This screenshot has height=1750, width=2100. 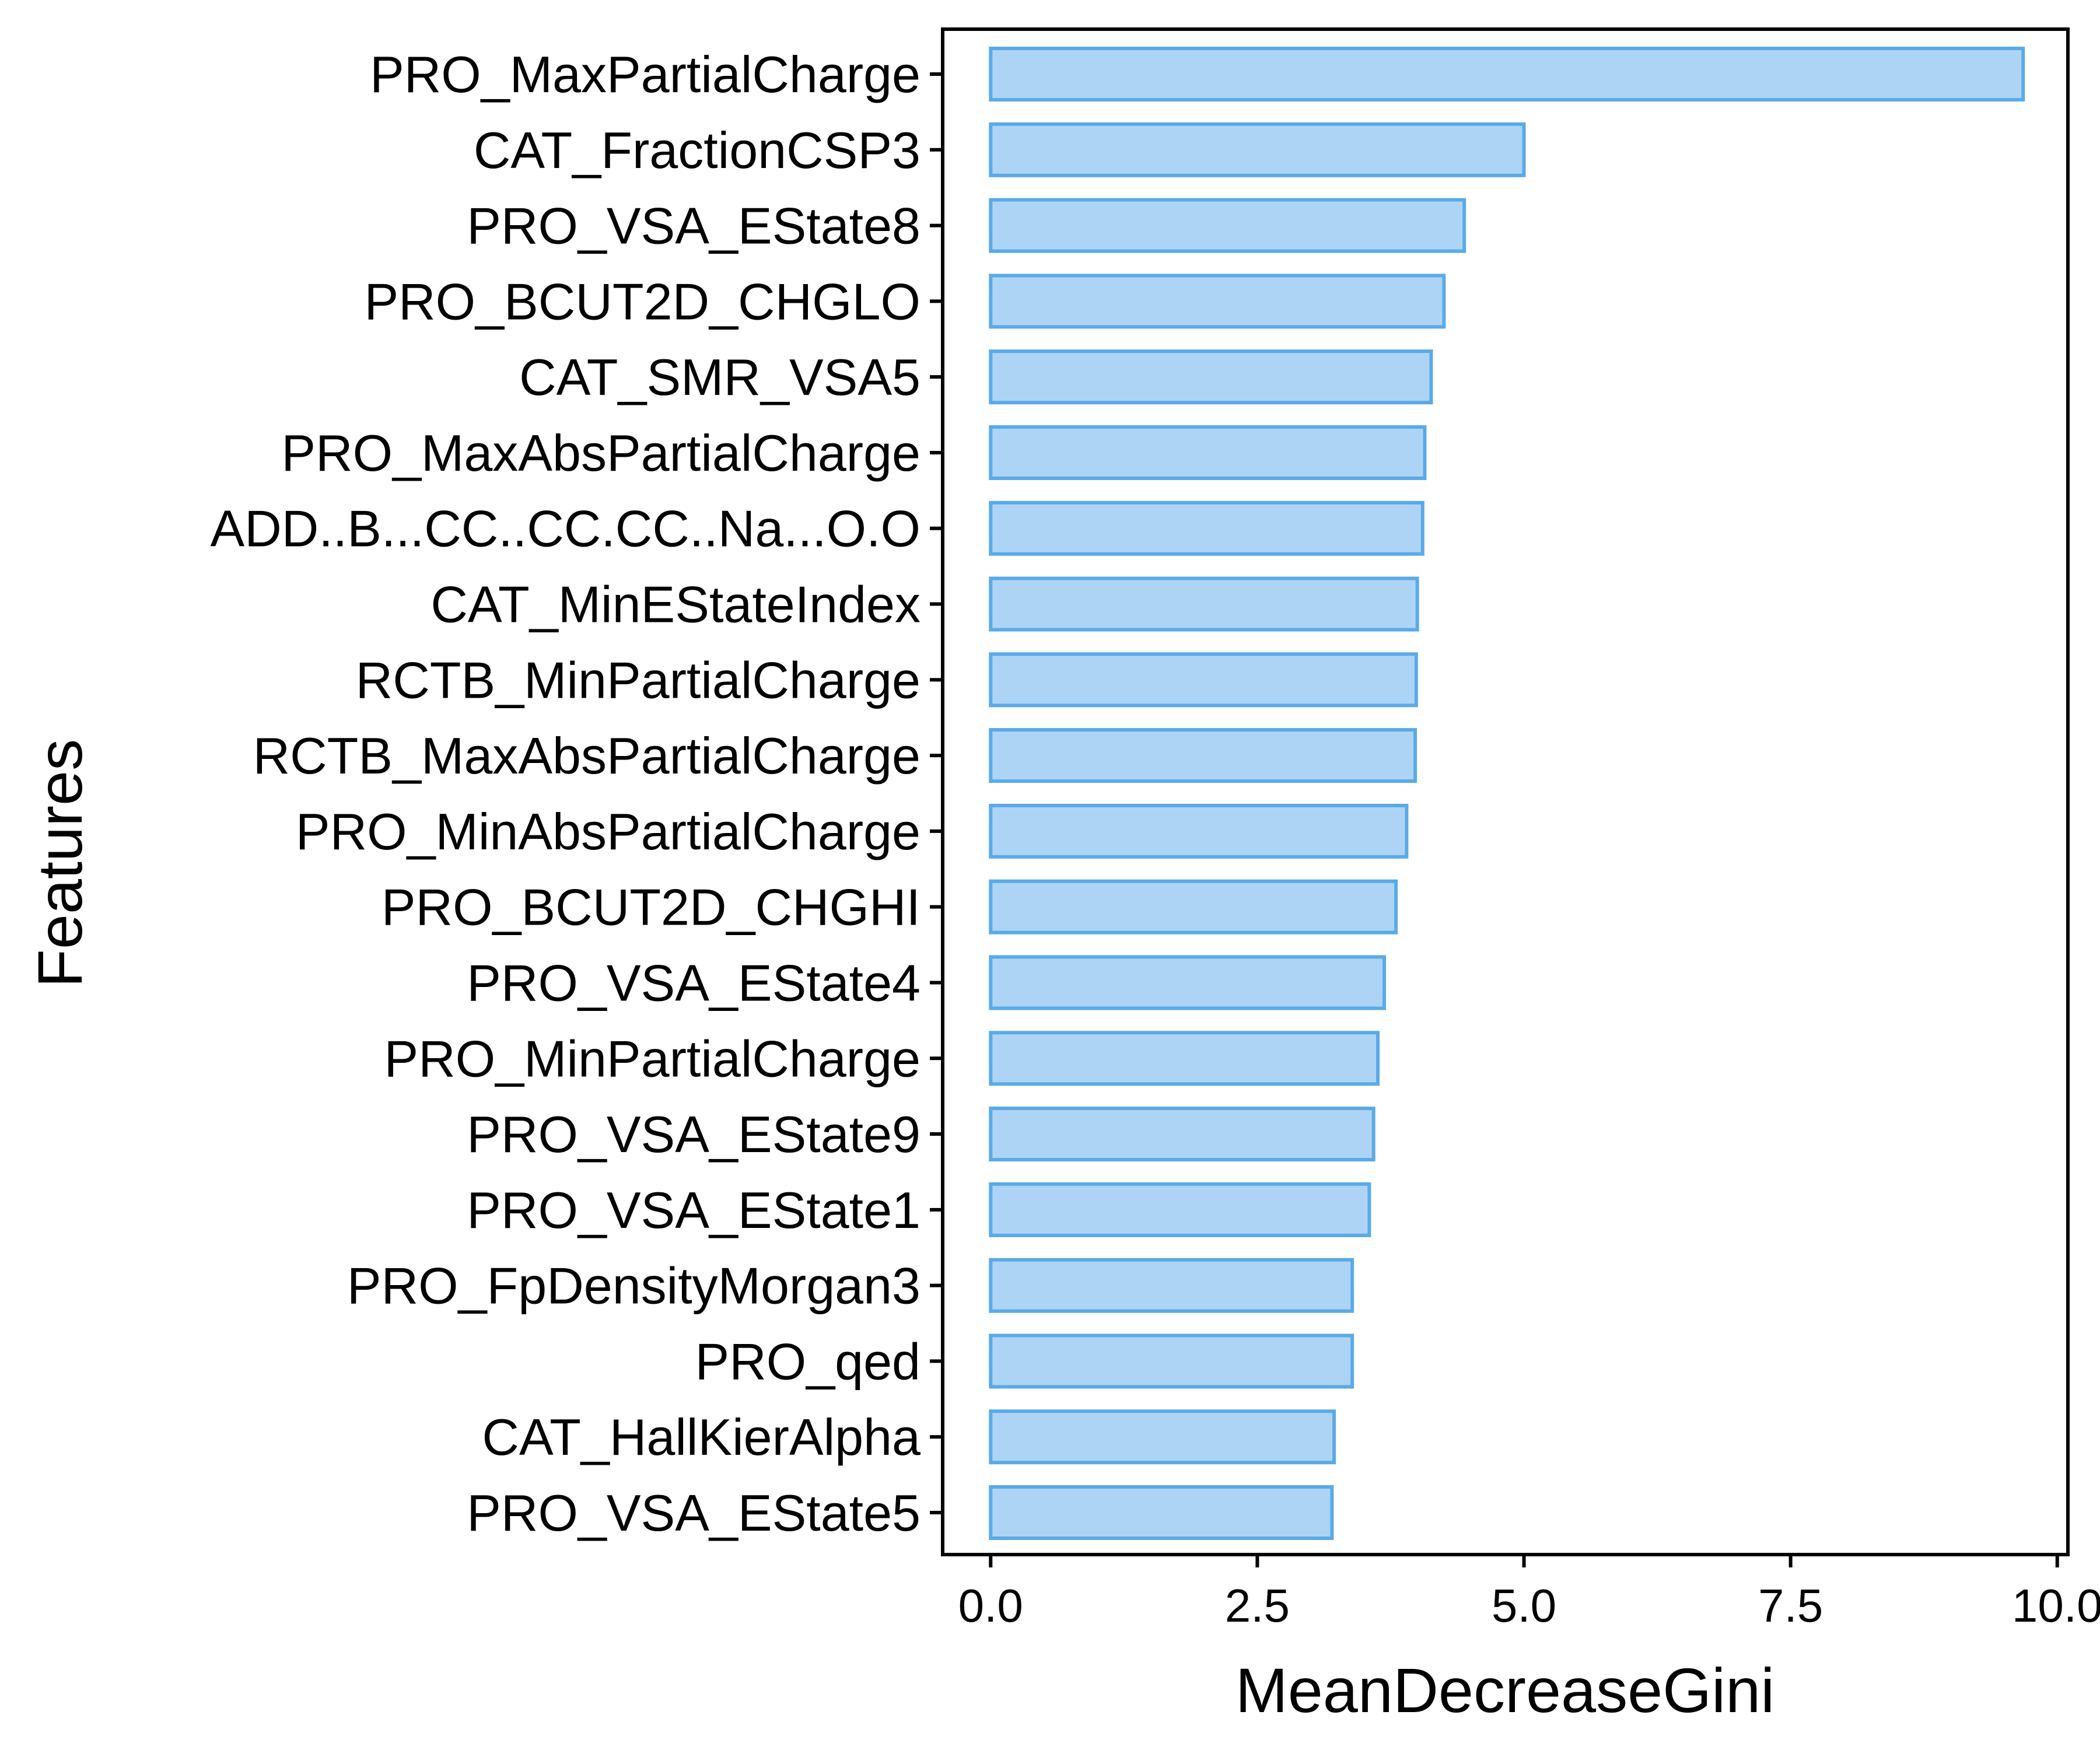 I want to click on x-tick-label: 10.0, so click(x=2056, y=1606).